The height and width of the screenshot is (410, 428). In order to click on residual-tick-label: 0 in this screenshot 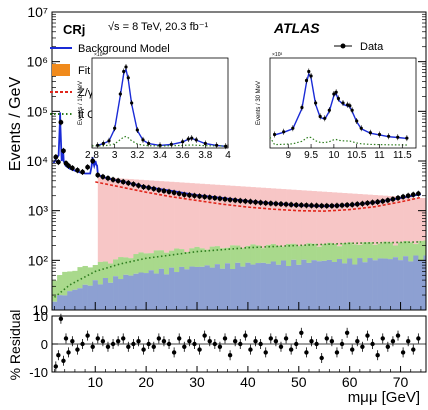, I will do `click(44, 344)`.